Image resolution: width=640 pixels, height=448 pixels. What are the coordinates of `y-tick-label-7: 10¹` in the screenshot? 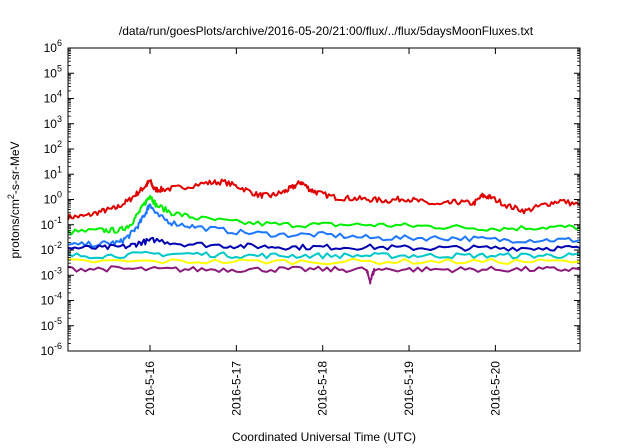 It's located at (53, 172).